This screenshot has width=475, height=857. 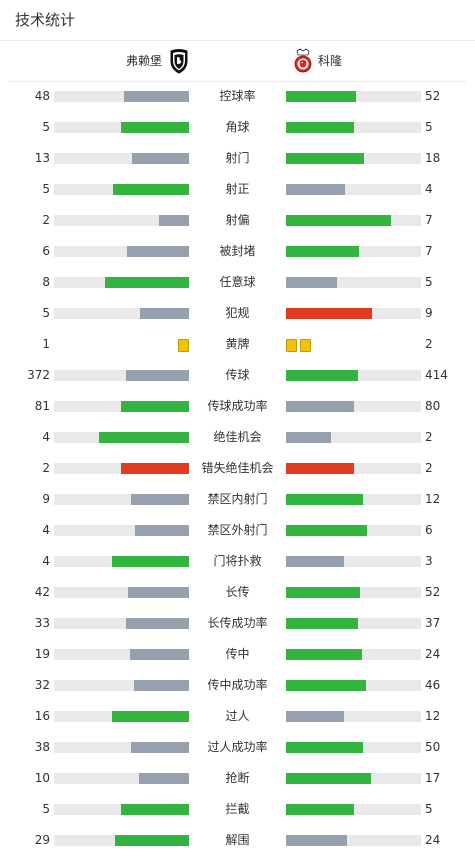 What do you see at coordinates (237, 437) in the screenshot?
I see `stat-label: 绝佳机会` at bounding box center [237, 437].